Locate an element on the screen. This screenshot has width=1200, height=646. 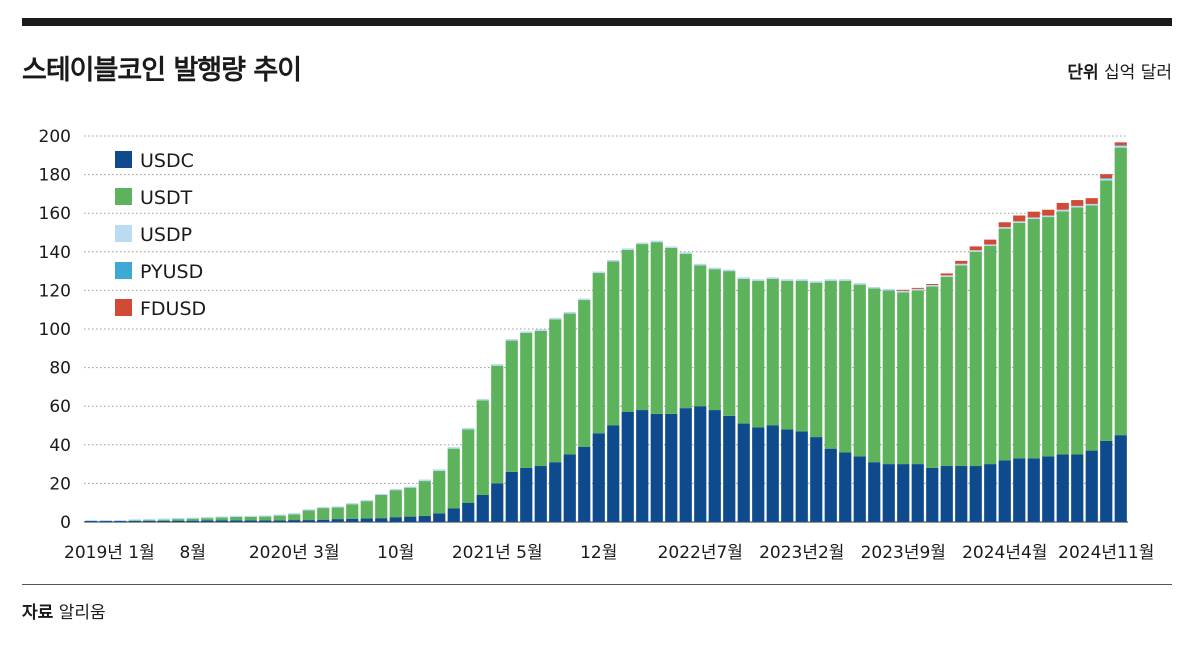
legend: USDC USDT USDP PYUSD FDUSD is located at coordinates (160, 235).